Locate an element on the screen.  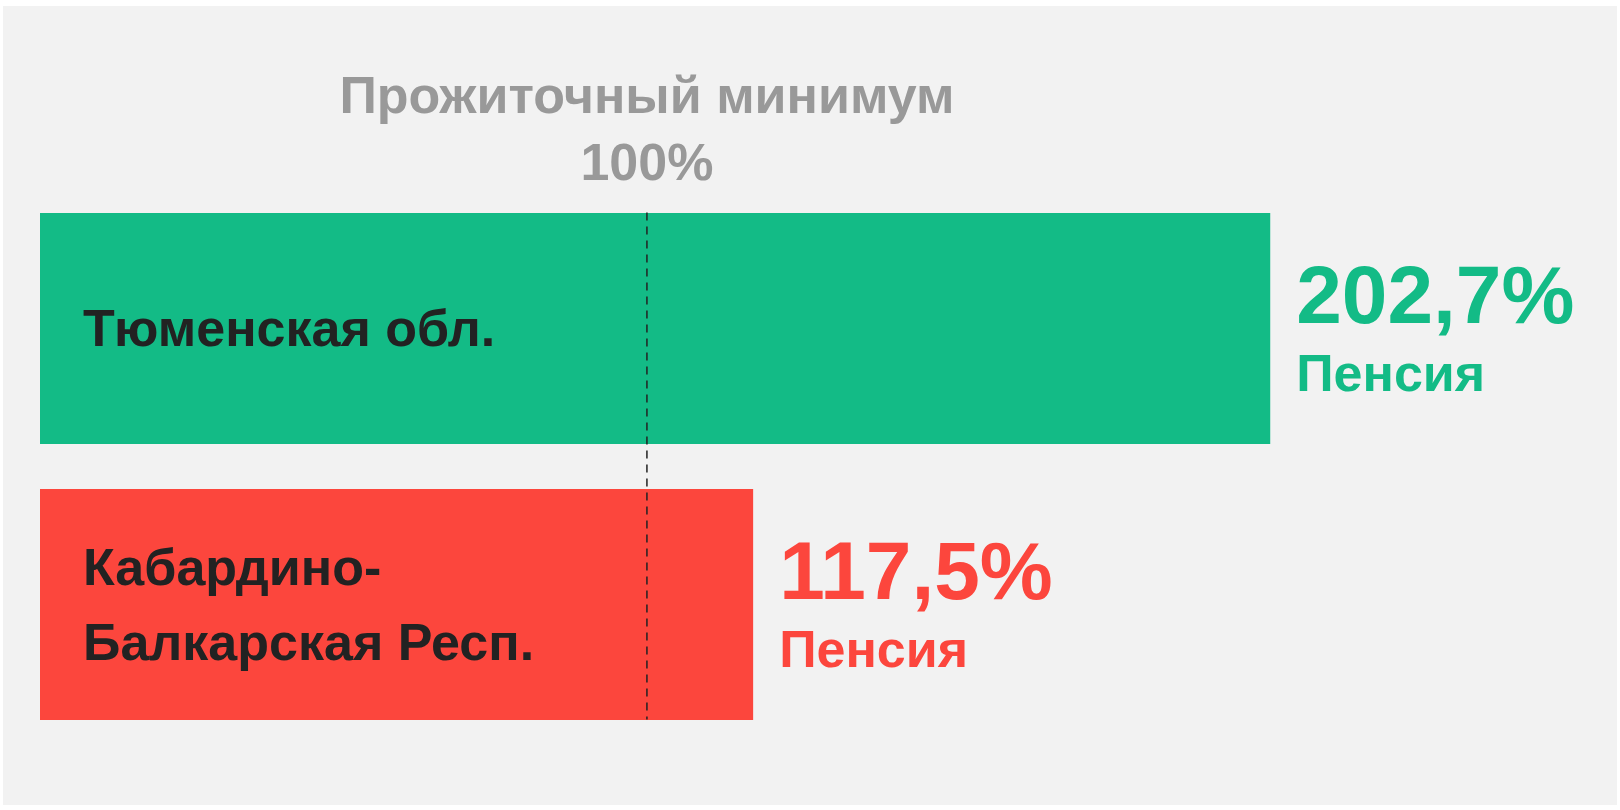
series-label: Пенсия is located at coordinates (1391, 372).